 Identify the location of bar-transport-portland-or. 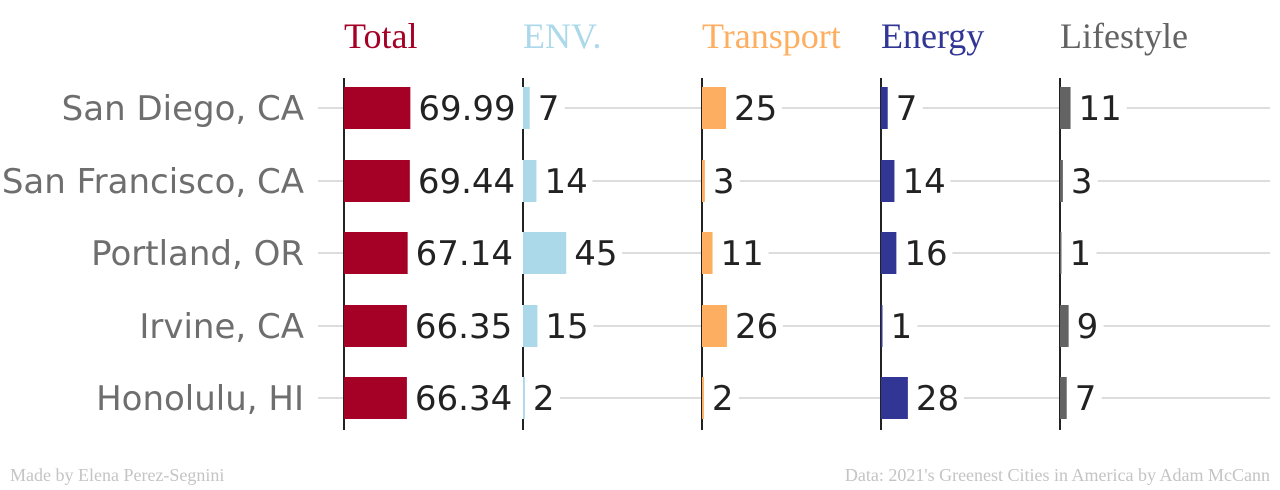
(707, 253).